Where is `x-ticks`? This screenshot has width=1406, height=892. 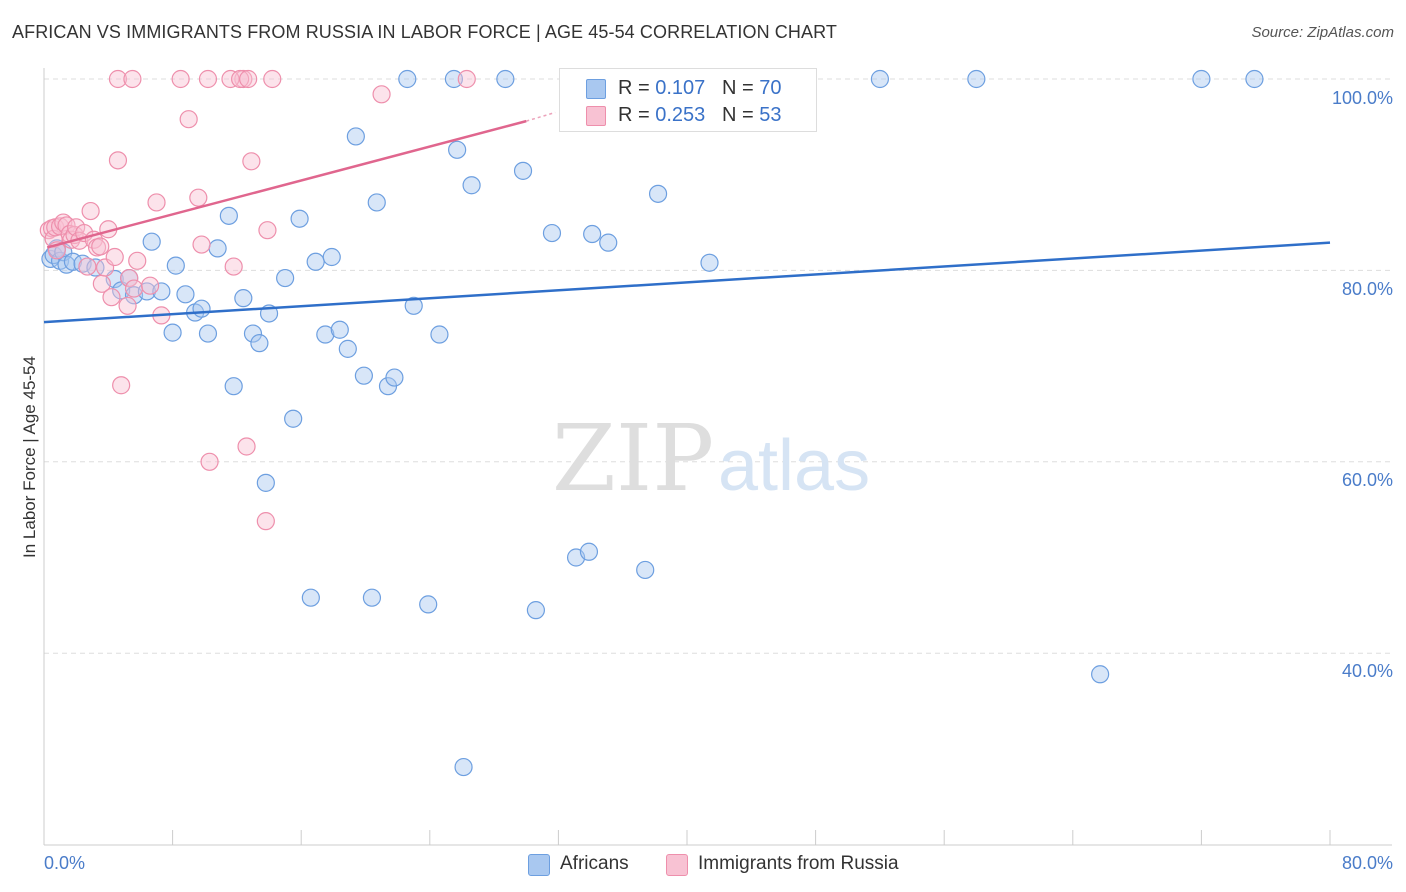 x-ticks is located at coordinates (687, 837).